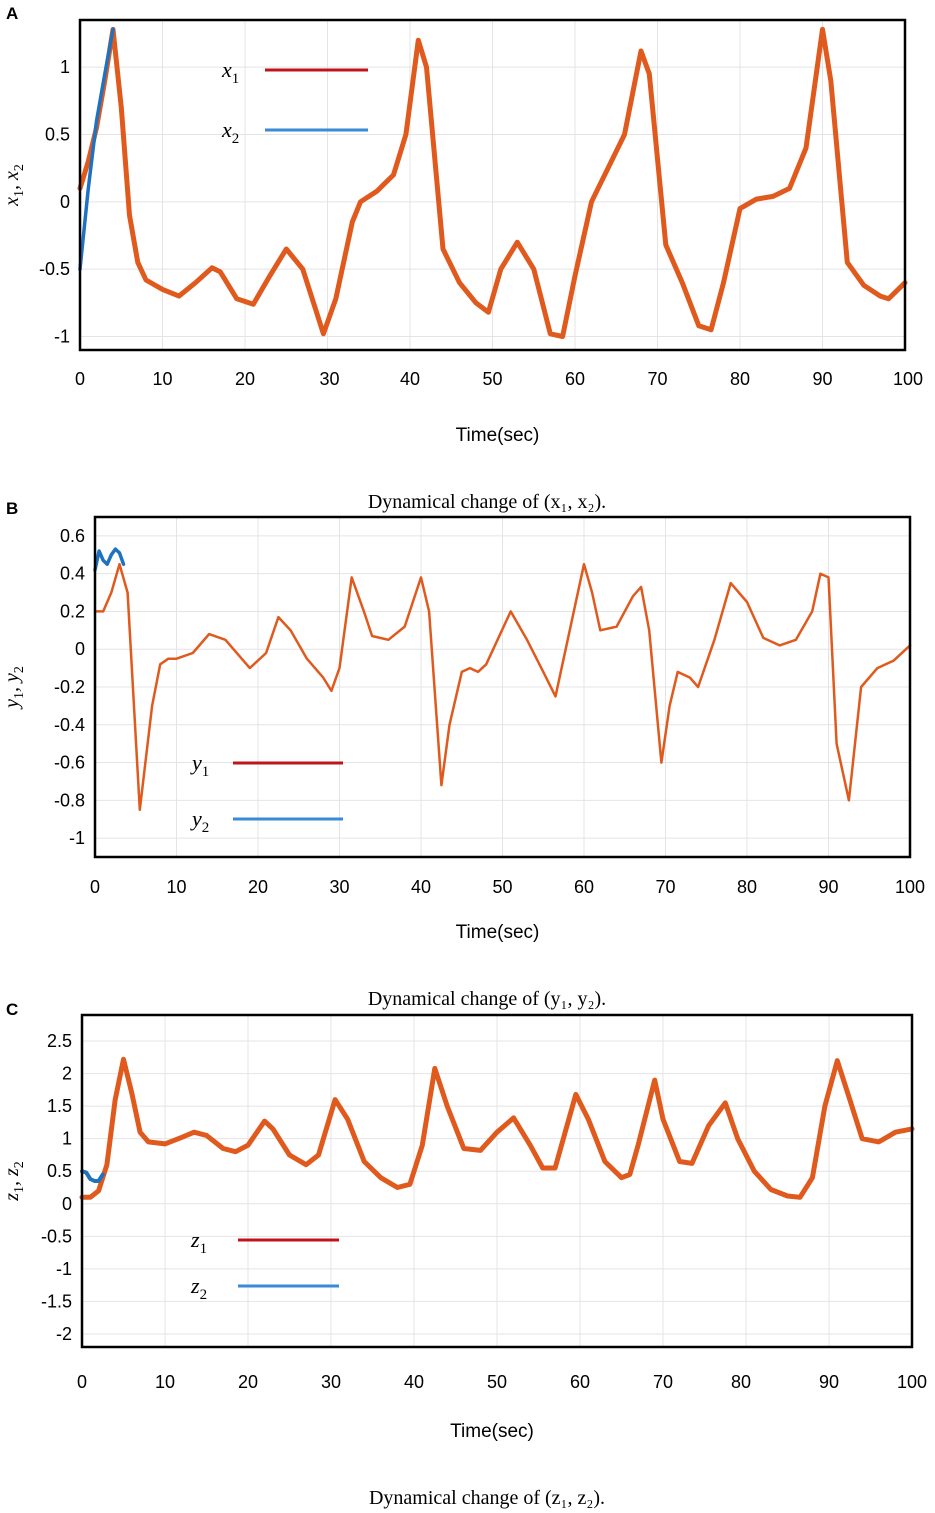  What do you see at coordinates (59, 1106) in the screenshot?
I see `y-tick-label: 1.5` at bounding box center [59, 1106].